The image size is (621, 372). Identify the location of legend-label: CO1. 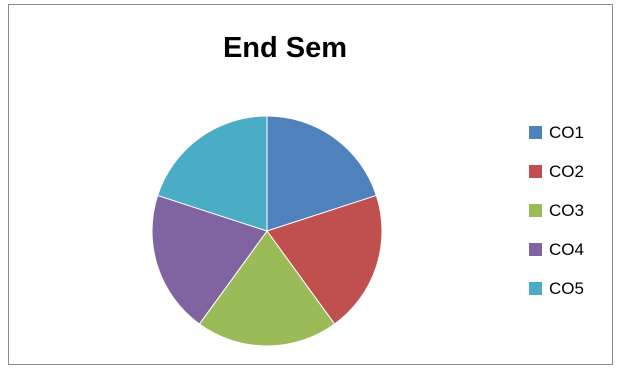
(566, 132).